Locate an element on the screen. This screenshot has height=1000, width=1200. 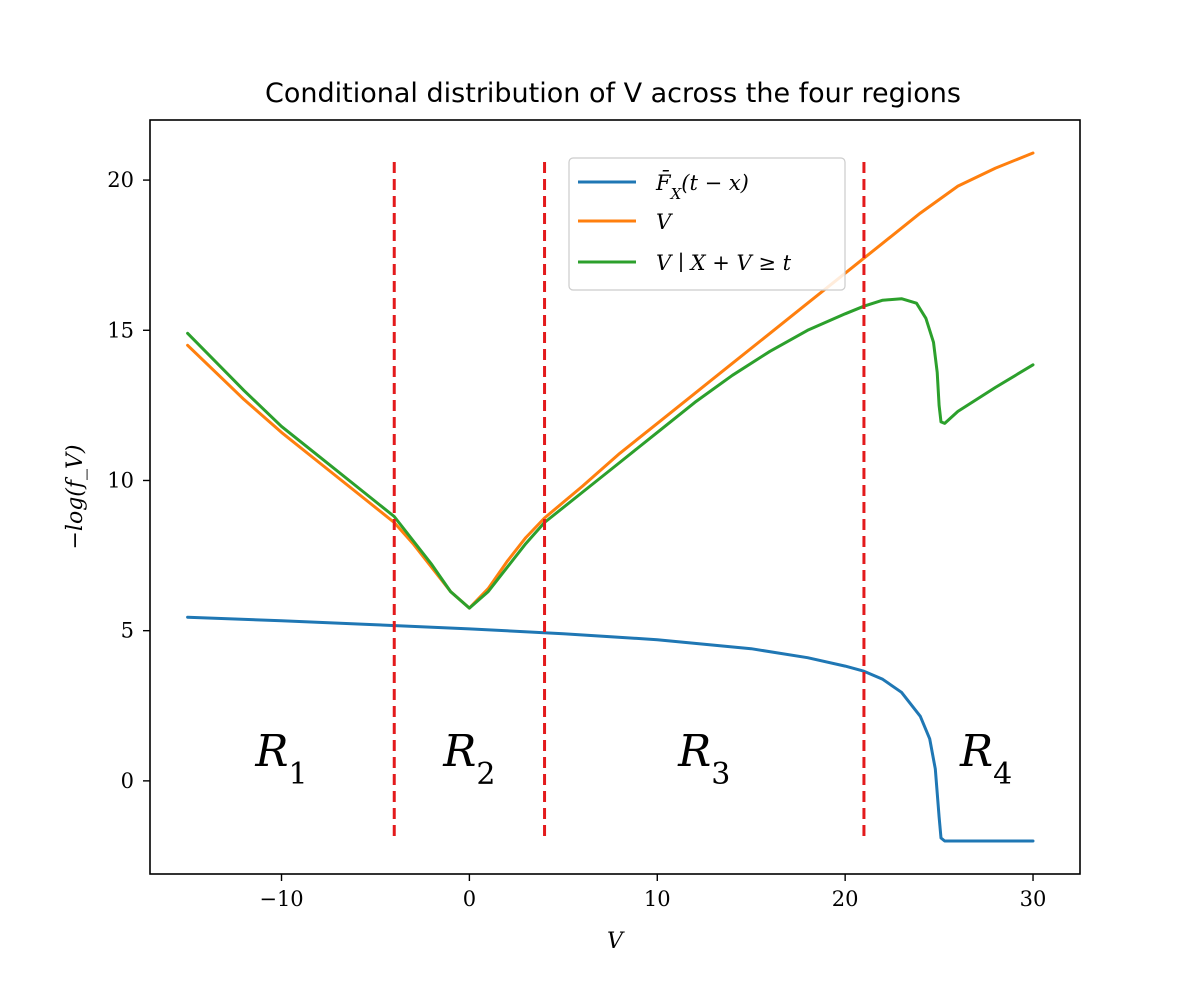
region-label-2: R2 is located at coordinates (468, 759).